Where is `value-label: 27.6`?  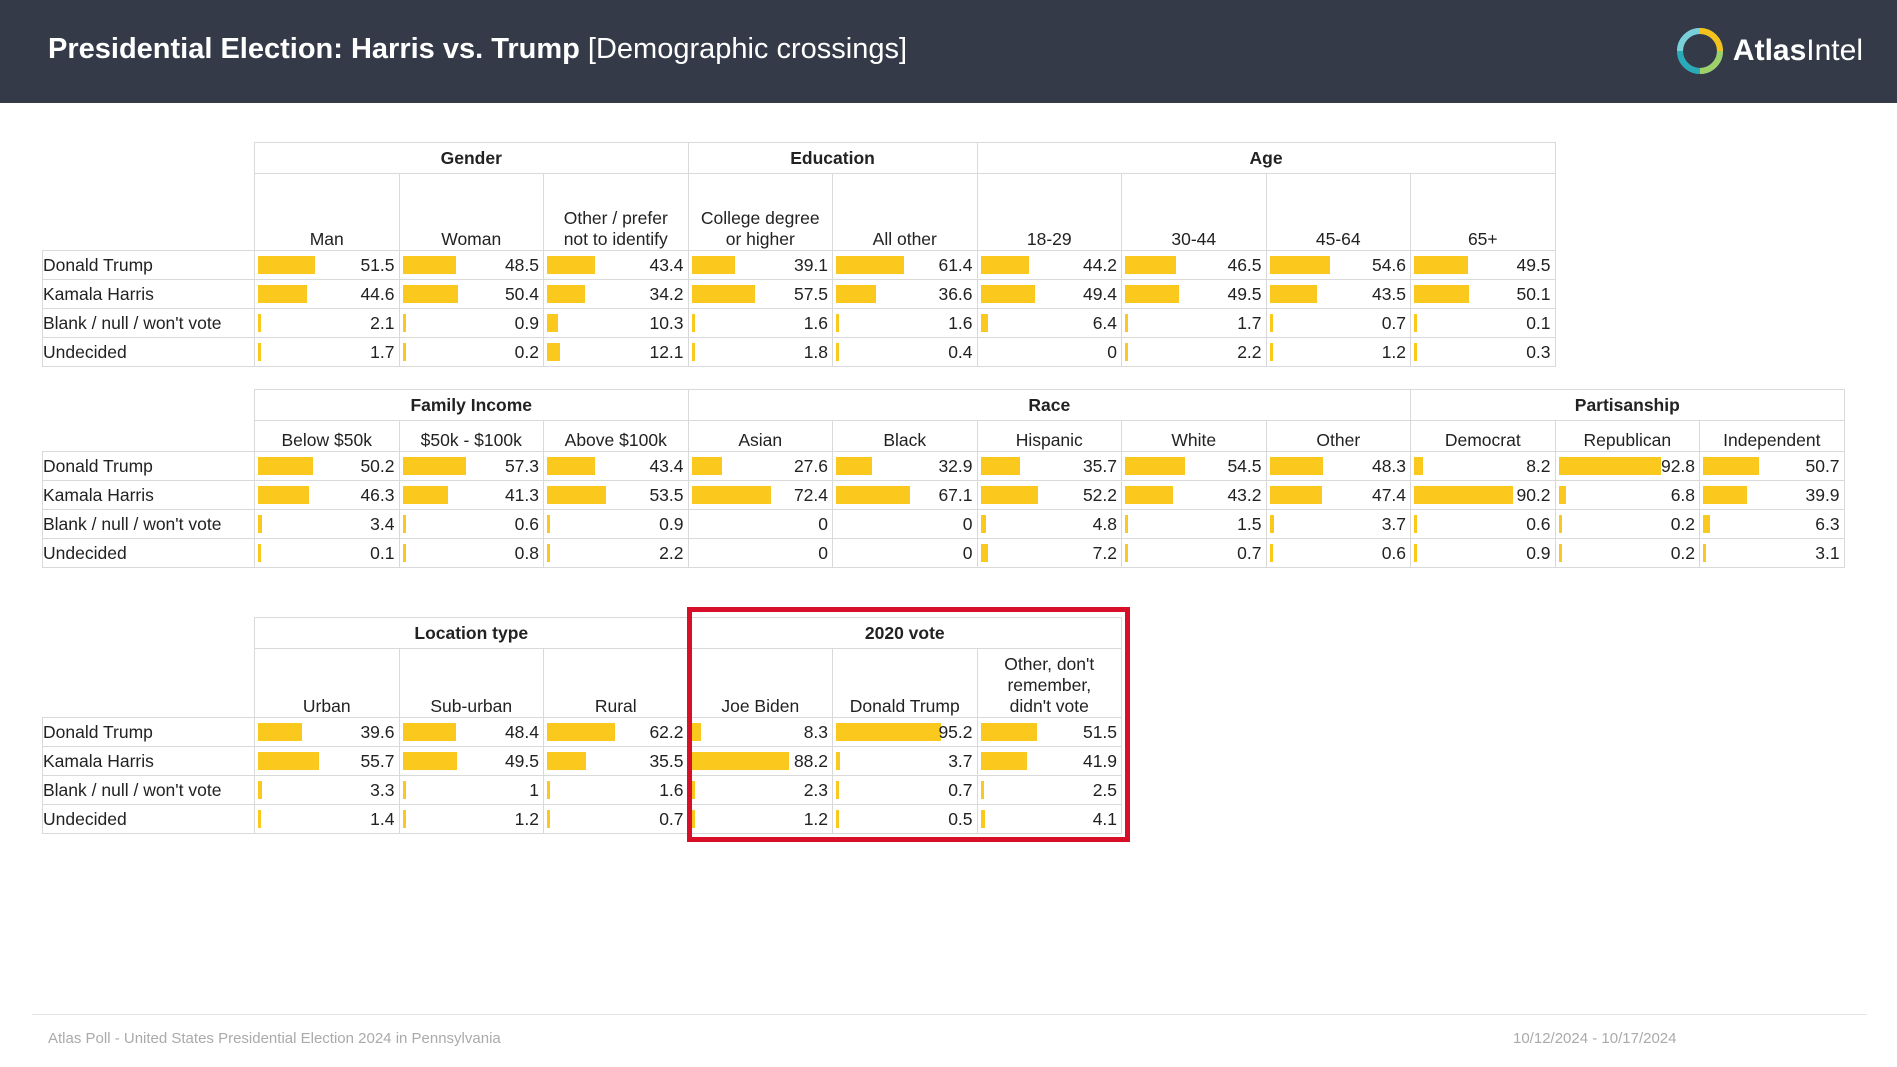 value-label: 27.6 is located at coordinates (810, 466).